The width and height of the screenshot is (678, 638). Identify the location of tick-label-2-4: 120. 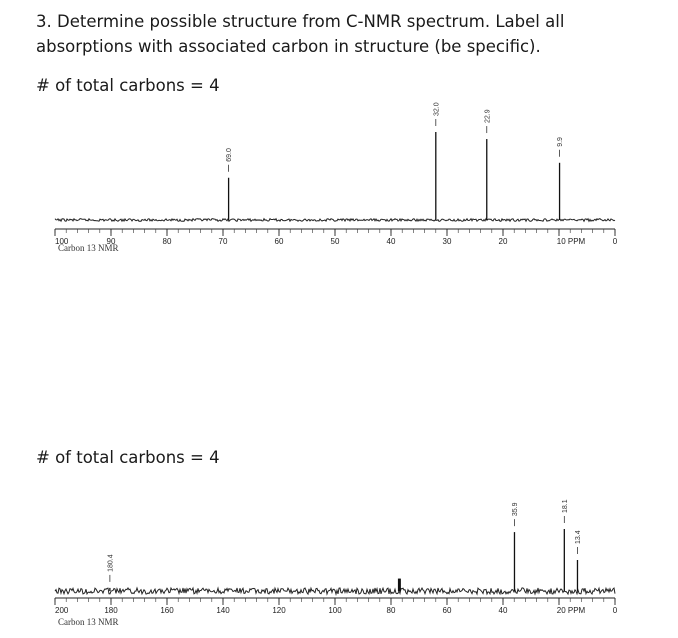
(279, 610).